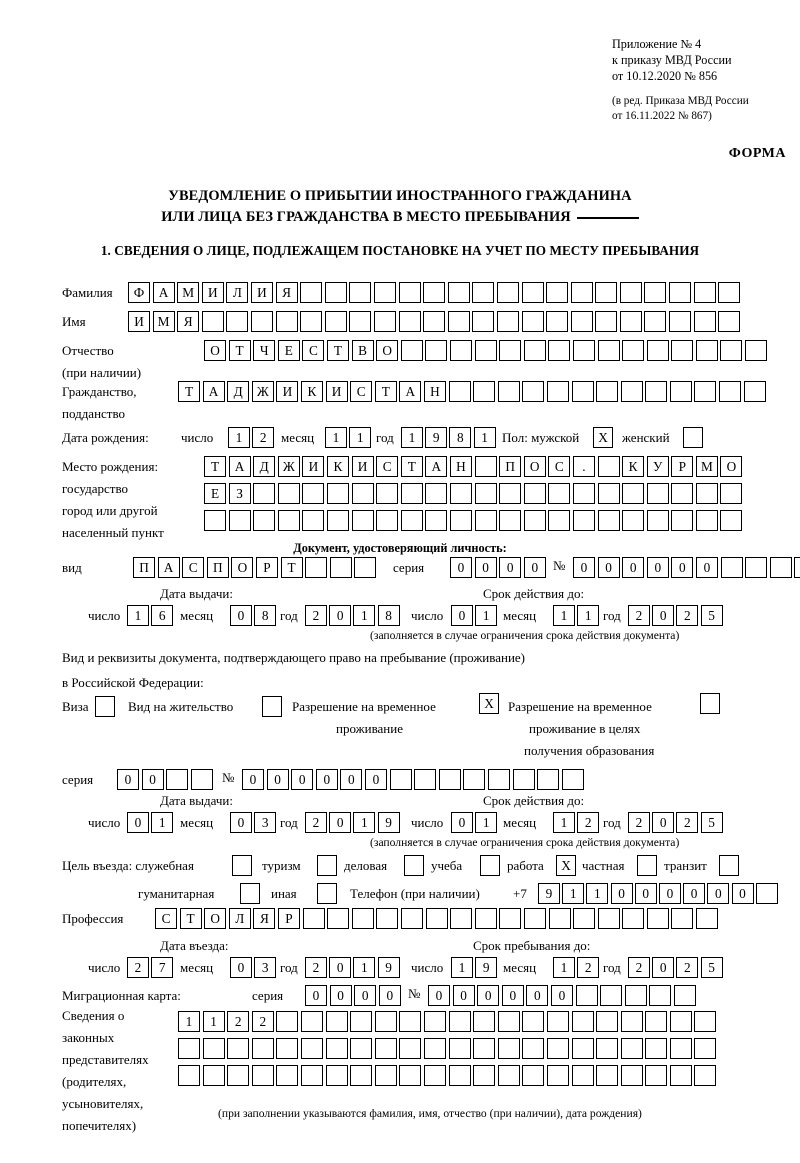 This screenshot has height=1163, width=800. Describe the element at coordinates (388, 822) in the screenshot. I see `grid-cell: 9` at that location.